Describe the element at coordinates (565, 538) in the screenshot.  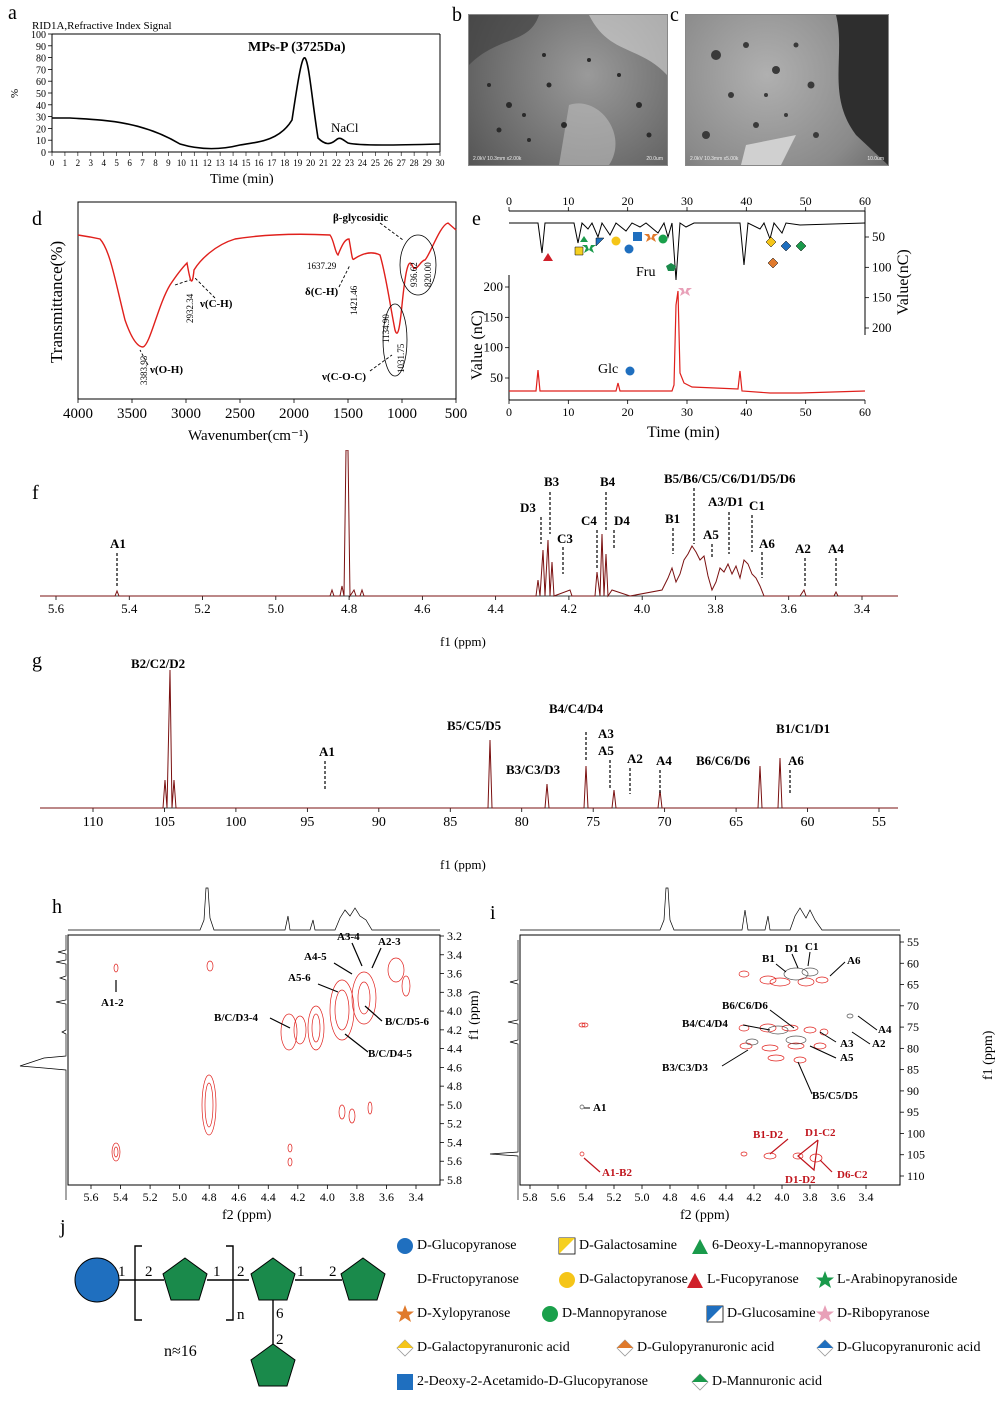
I see `h1-ann-c3: C3` at that location.